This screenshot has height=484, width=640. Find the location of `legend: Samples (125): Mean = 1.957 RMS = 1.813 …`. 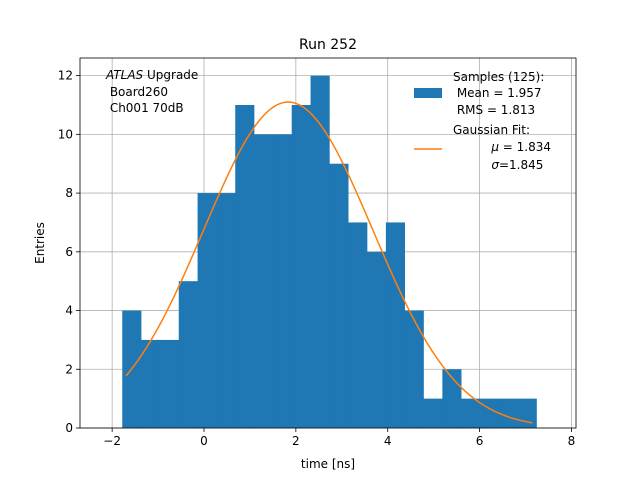

legend: Samples (125): Mean = 1.957 RMS = 1.813 … is located at coordinates (496, 121).